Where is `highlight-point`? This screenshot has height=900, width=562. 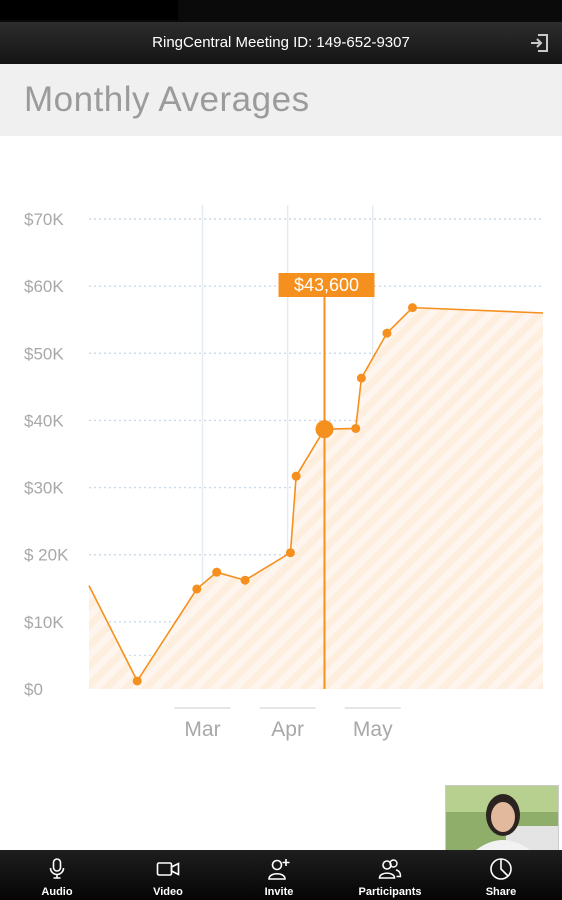 highlight-point is located at coordinates (324, 429).